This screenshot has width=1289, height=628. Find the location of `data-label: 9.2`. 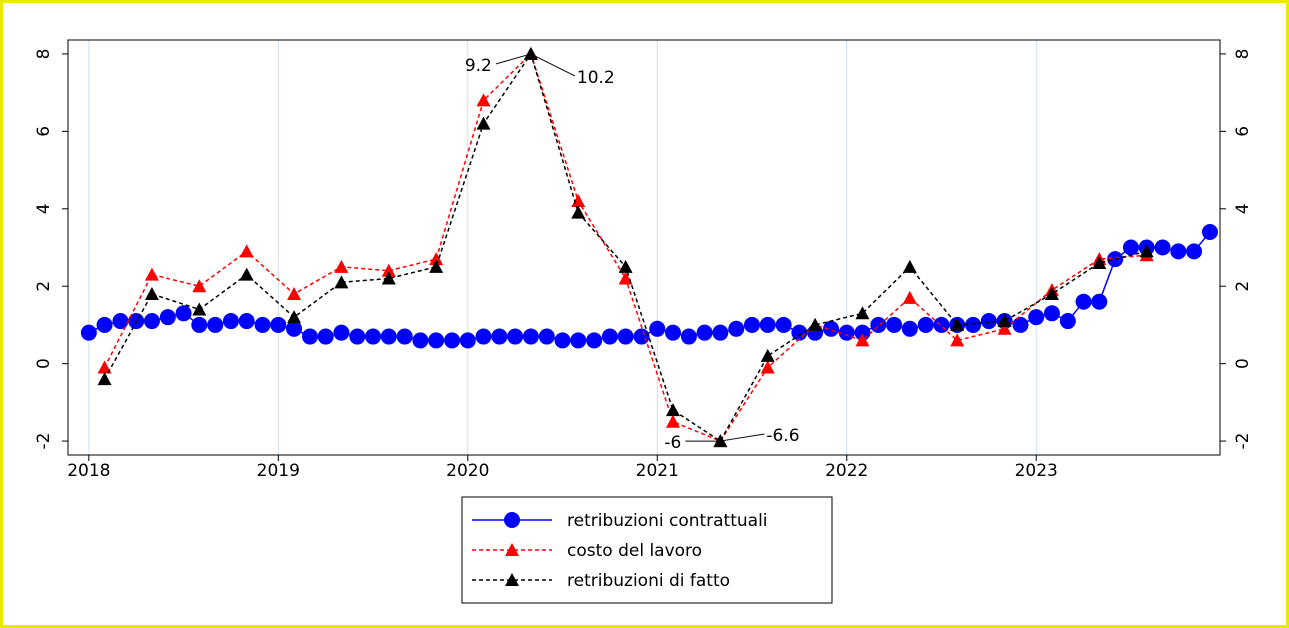

data-label: 9.2 is located at coordinates (478, 66).